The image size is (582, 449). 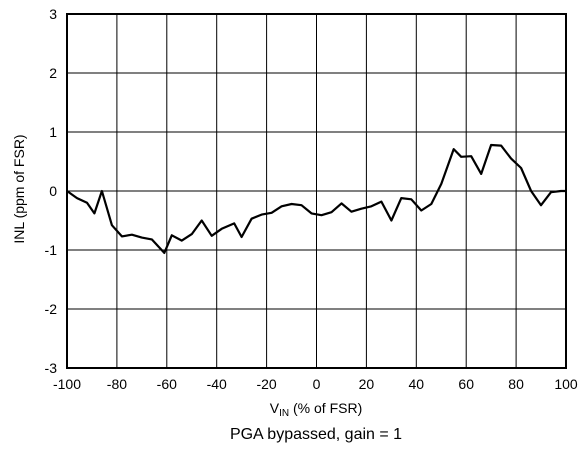 What do you see at coordinates (316, 434) in the screenshot?
I see `chart-caption: PGA bypassed, gain = 1` at bounding box center [316, 434].